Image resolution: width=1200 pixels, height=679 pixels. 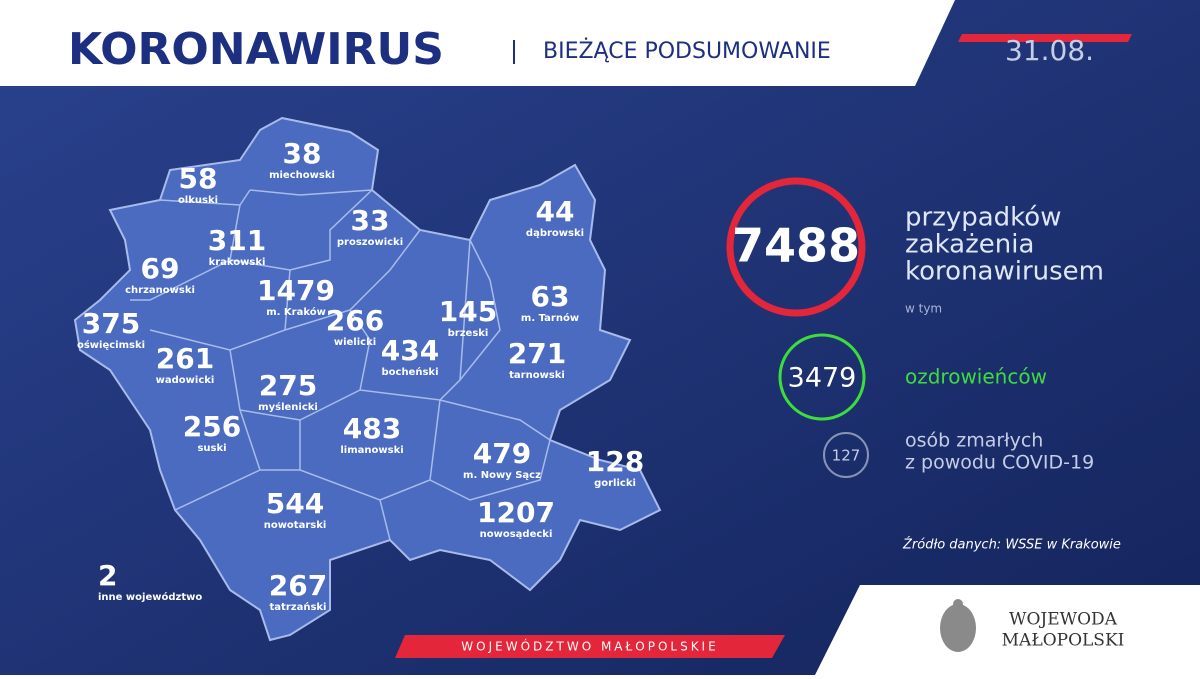 What do you see at coordinates (468, 311) in the screenshot?
I see `district-count: 145` at bounding box center [468, 311].